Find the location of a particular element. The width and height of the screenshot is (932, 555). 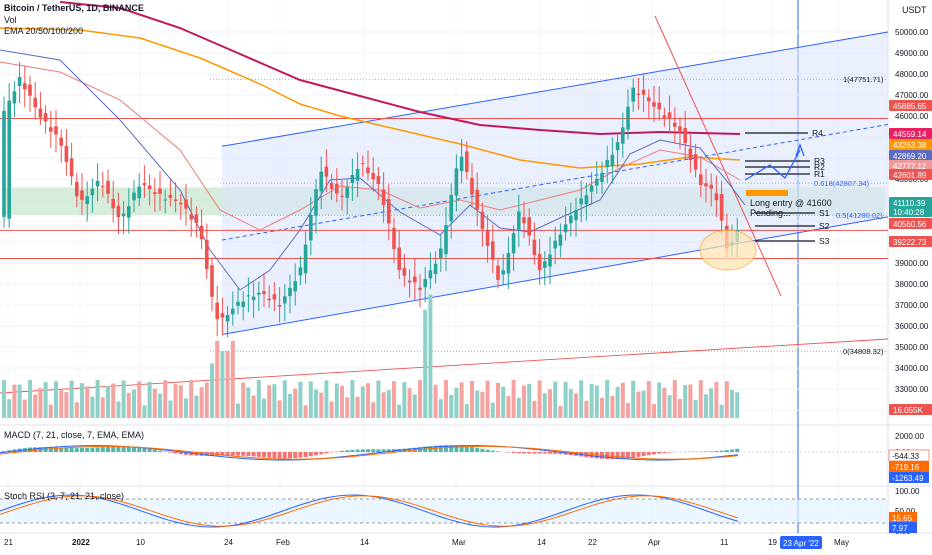

date-highlight-label: 23 Apr '22 is located at coordinates (801, 543).